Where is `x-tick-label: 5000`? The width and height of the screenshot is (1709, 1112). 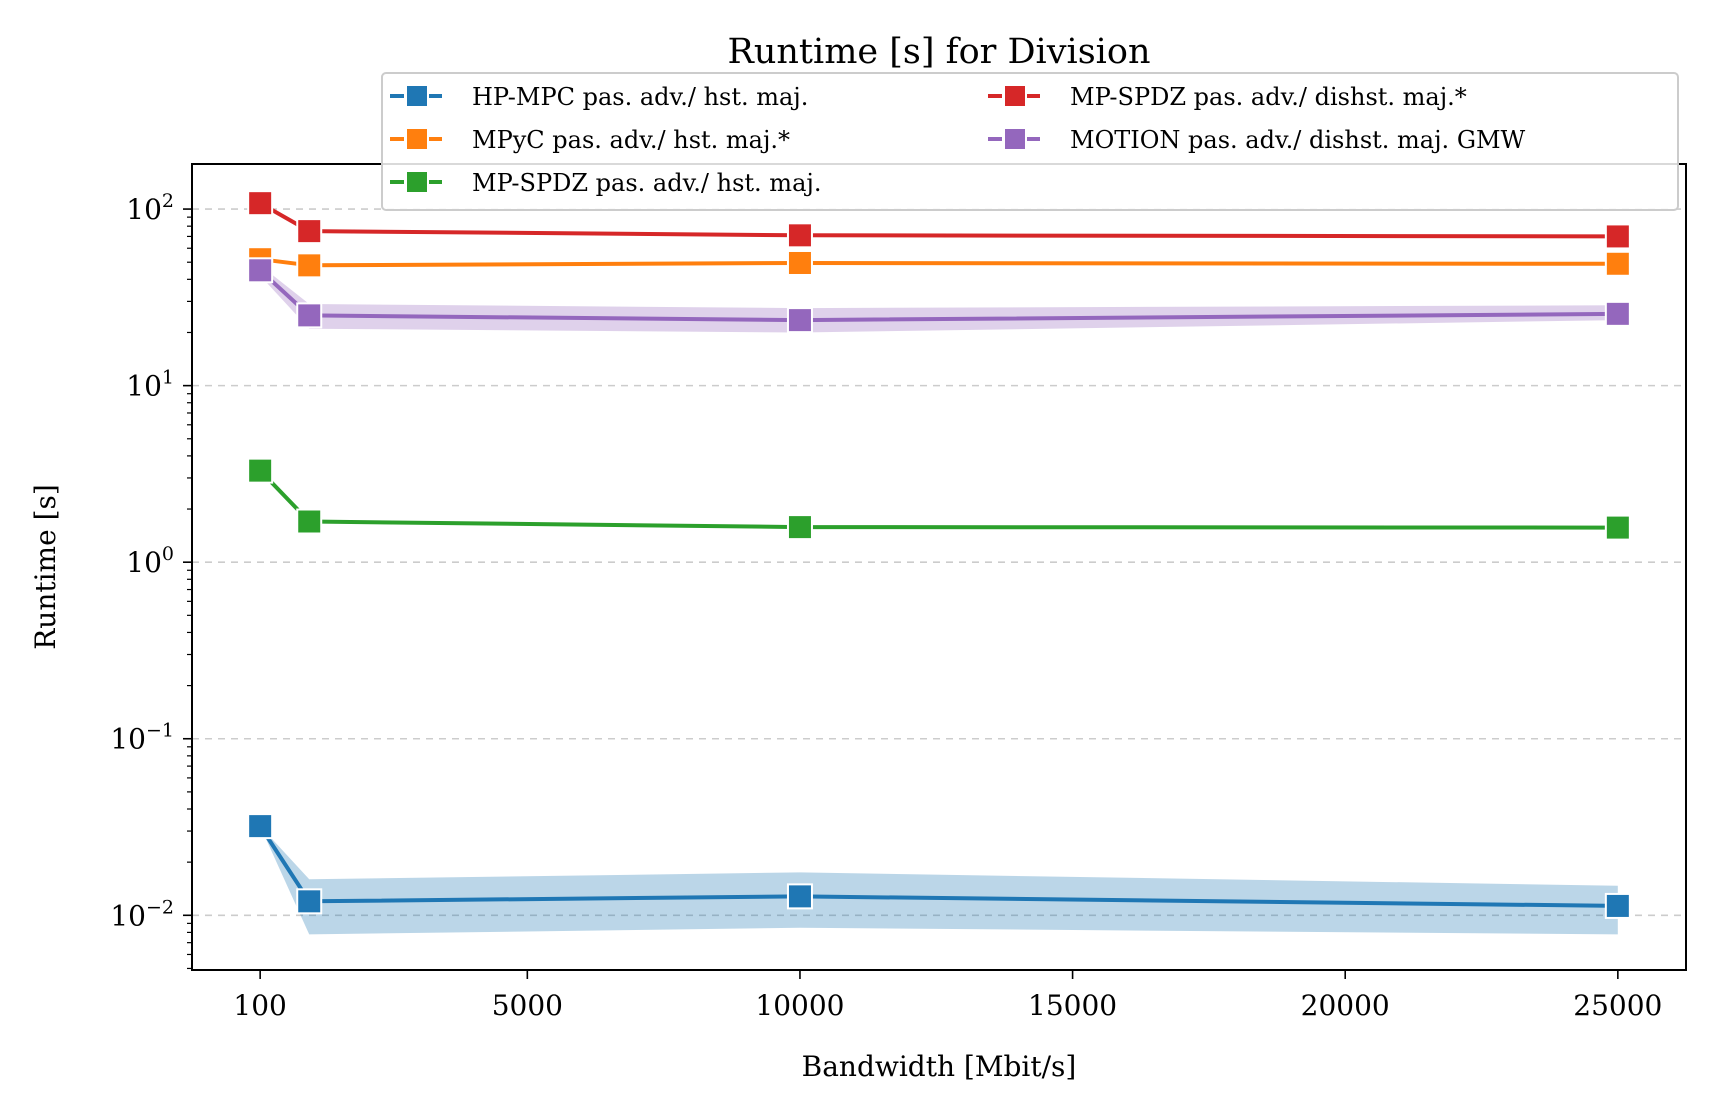
x-tick-label: 5000 is located at coordinates (527, 1005).